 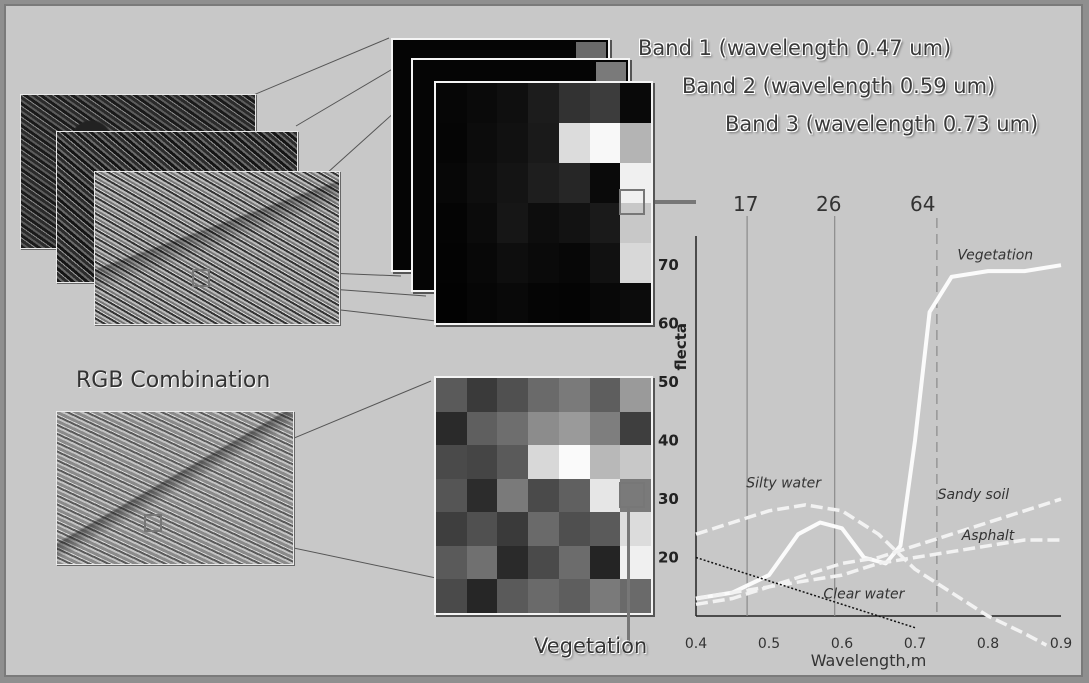 I want to click on y-tick-label: 20, so click(x=668, y=558).